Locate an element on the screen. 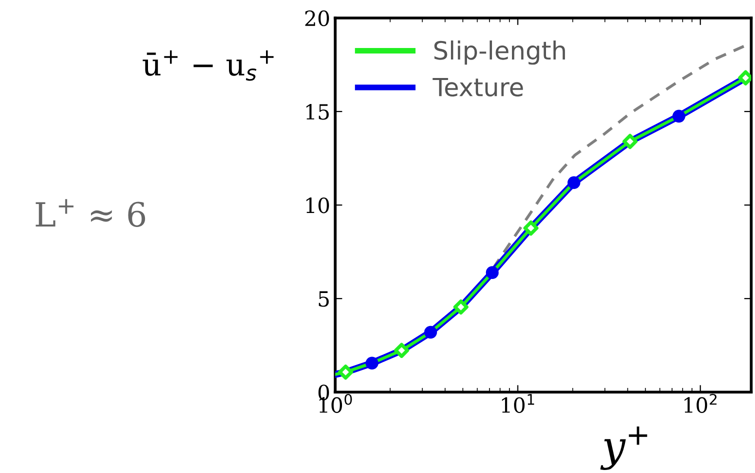 The image size is (755, 473). y-tick-label: 10 is located at coordinates (317, 206).